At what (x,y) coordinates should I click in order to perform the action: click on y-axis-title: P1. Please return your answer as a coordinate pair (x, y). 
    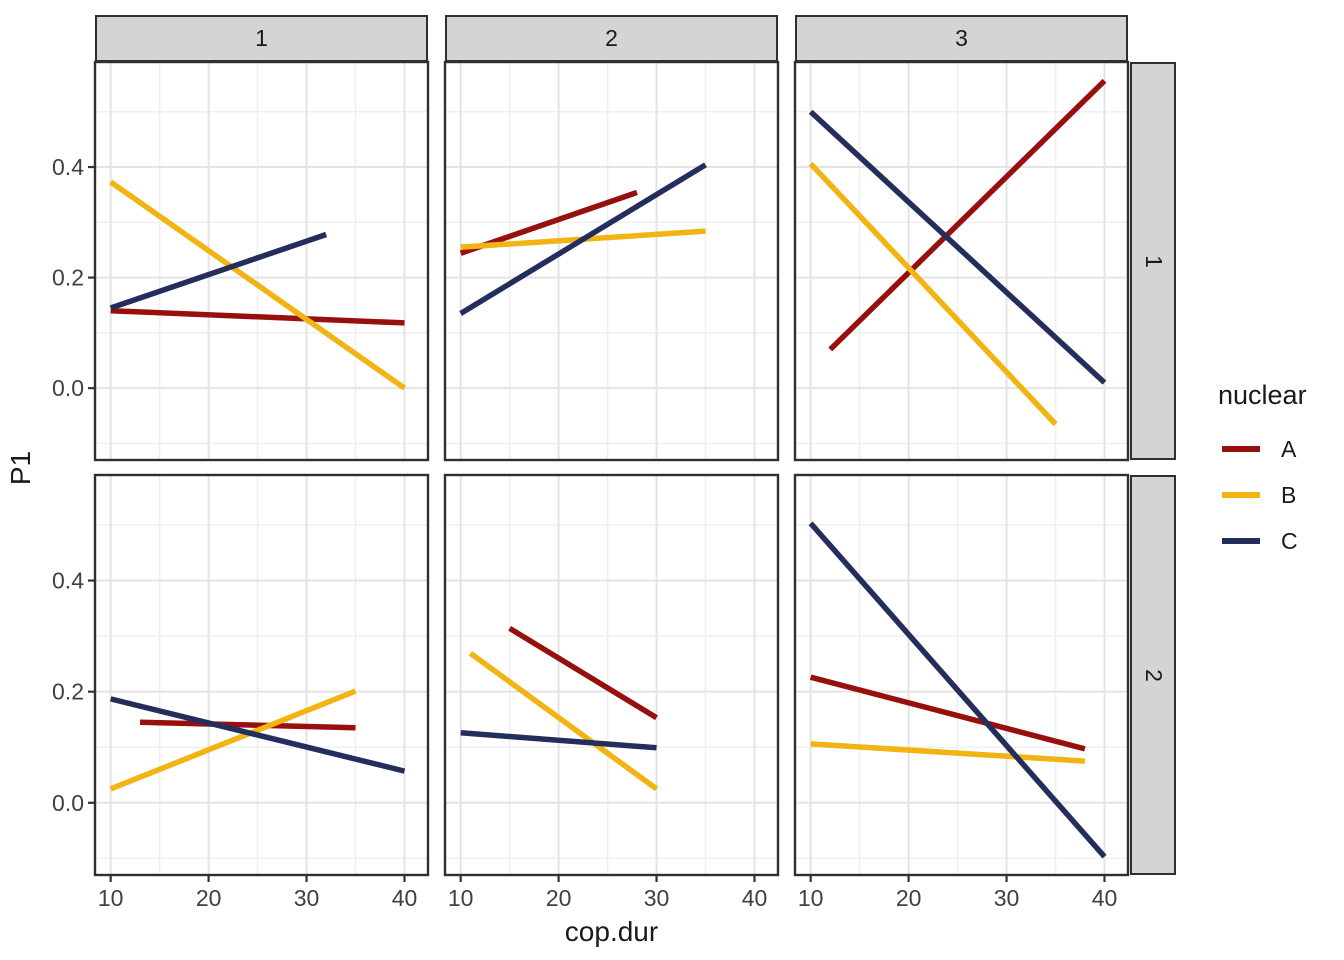
    Looking at the image, I should click on (20, 468).